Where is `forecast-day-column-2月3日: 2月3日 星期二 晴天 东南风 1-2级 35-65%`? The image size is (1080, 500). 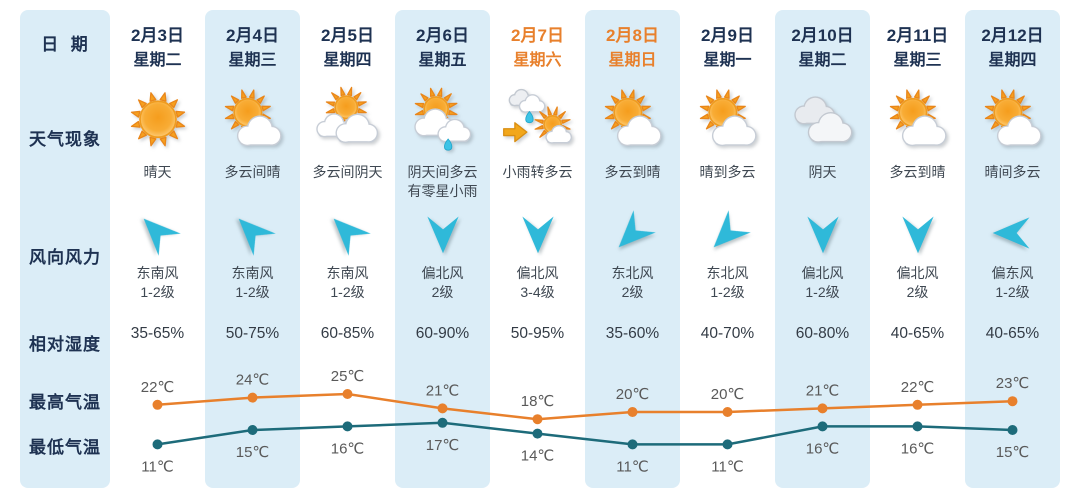
forecast-day-column-2月3日: 2月3日 星期二 晴天 东南风 1-2级 35-65% is located at coordinates (157, 249).